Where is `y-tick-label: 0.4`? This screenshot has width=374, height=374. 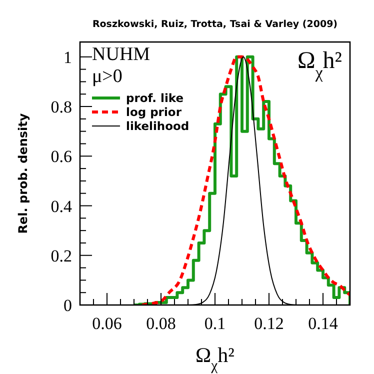
y-tick-label: 0.4 is located at coordinates (61, 206).